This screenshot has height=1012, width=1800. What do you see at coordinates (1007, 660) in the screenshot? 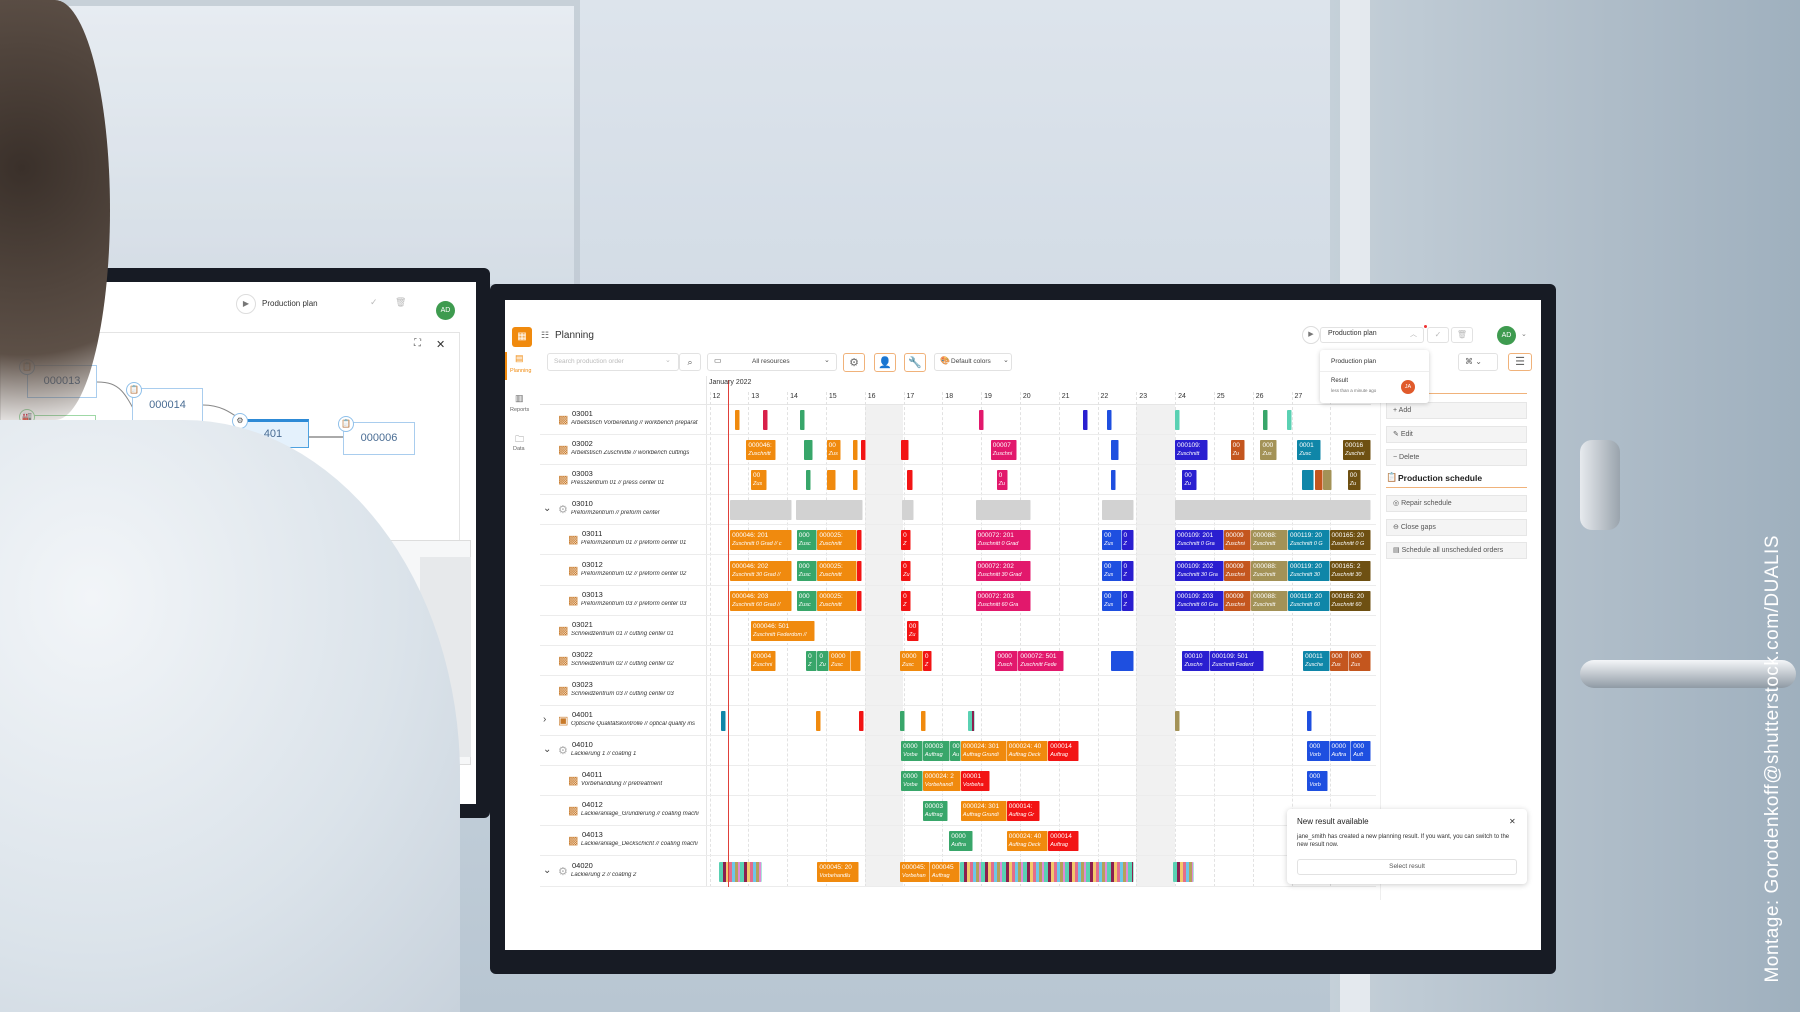
I see `gantt-bar: 0000 Zusch` at bounding box center [1007, 660].